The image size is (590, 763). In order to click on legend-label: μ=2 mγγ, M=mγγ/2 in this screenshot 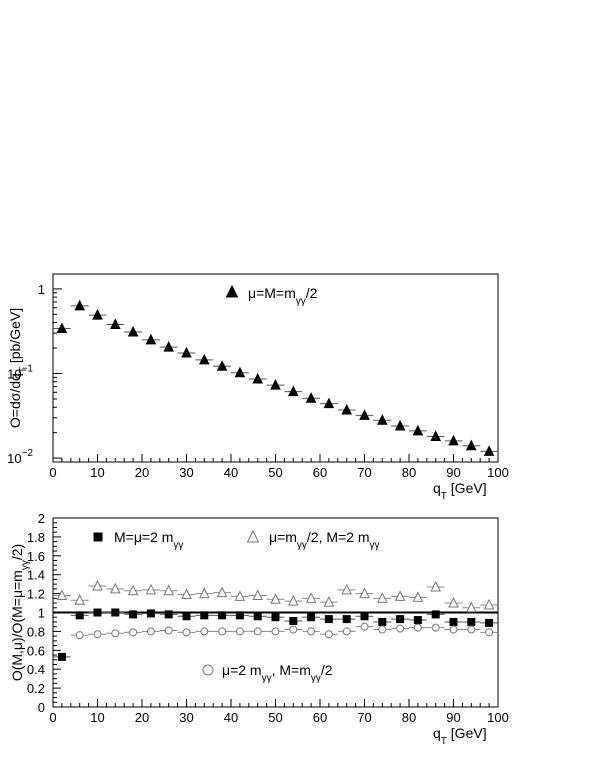, I will do `click(277, 673)`.